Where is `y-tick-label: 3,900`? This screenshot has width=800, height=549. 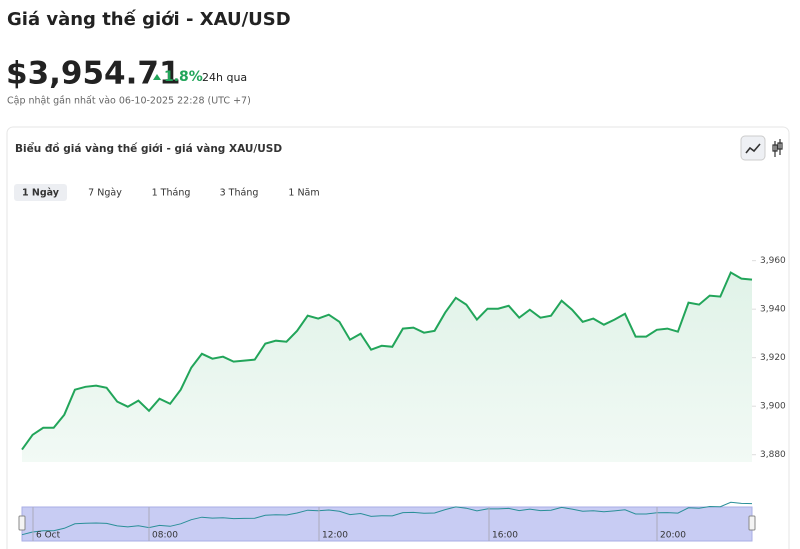 y-tick-label: 3,900 is located at coordinates (773, 407).